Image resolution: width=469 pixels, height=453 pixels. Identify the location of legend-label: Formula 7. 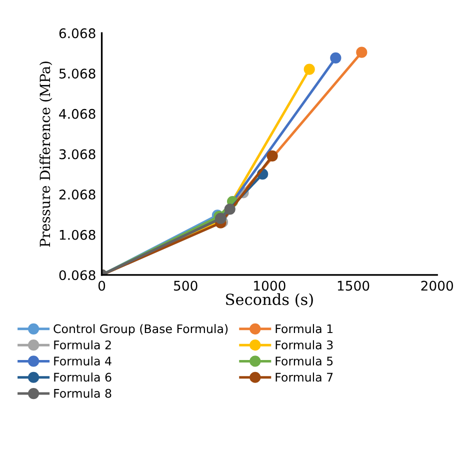
(304, 377).